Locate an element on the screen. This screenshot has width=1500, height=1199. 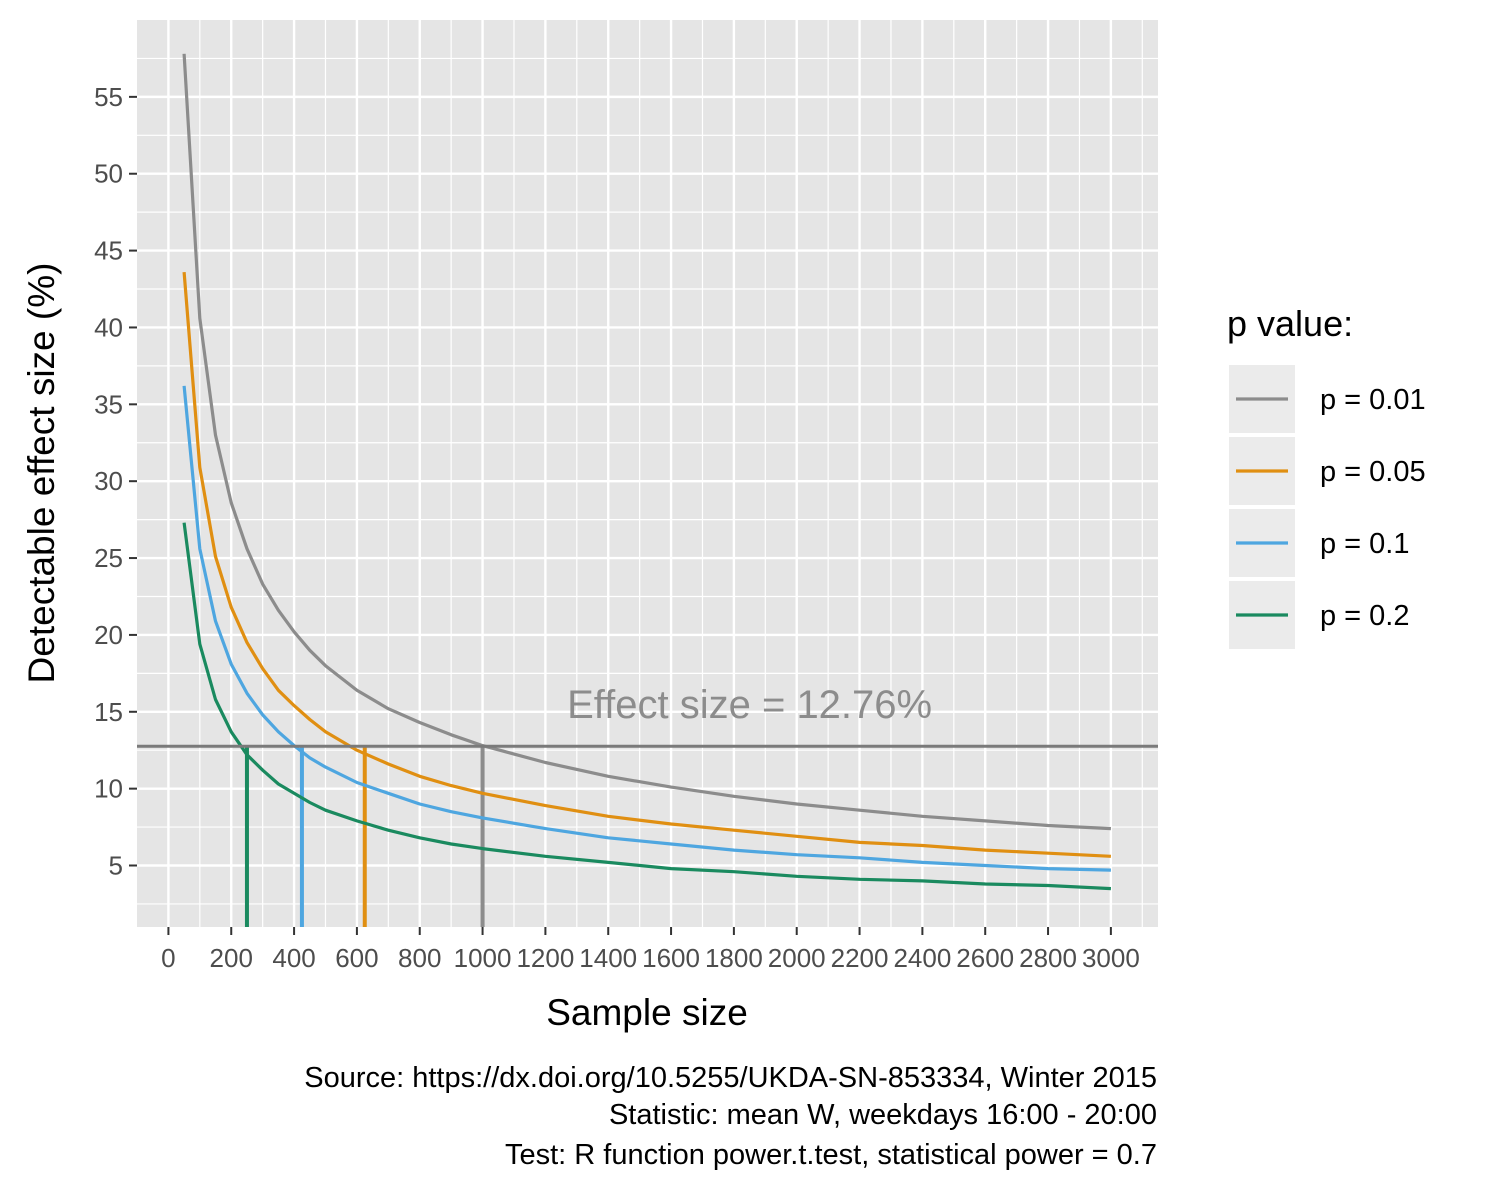
x-tick-label: 2600 is located at coordinates (985, 958).